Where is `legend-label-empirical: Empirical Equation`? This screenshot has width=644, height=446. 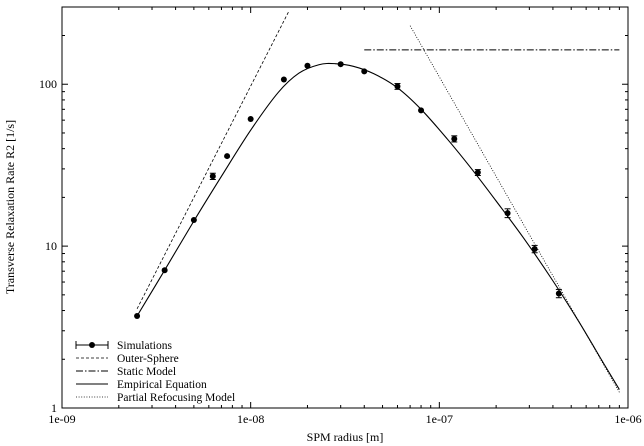 legend-label-empirical: Empirical Equation is located at coordinates (162, 385).